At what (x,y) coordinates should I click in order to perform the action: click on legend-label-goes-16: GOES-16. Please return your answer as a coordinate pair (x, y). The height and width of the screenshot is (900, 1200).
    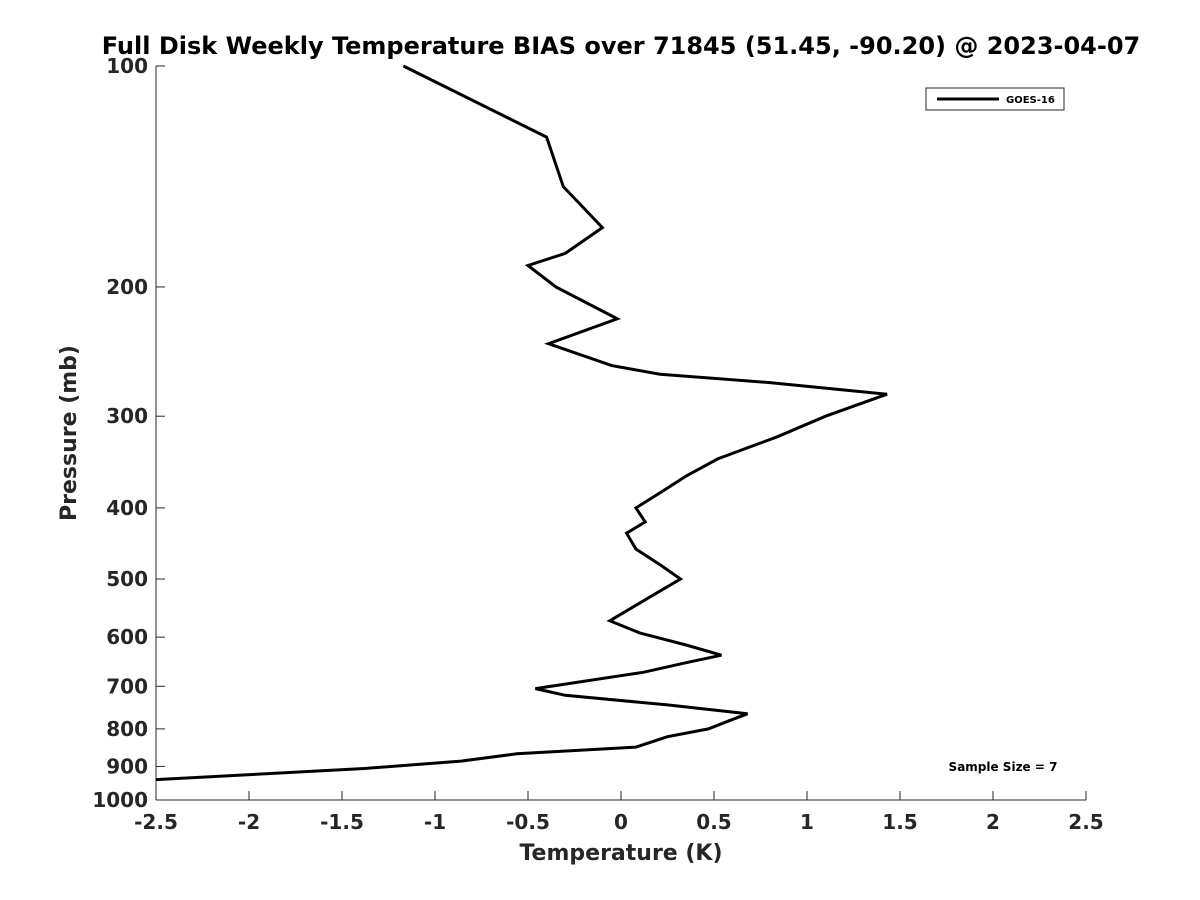
    Looking at the image, I should click on (1030, 100).